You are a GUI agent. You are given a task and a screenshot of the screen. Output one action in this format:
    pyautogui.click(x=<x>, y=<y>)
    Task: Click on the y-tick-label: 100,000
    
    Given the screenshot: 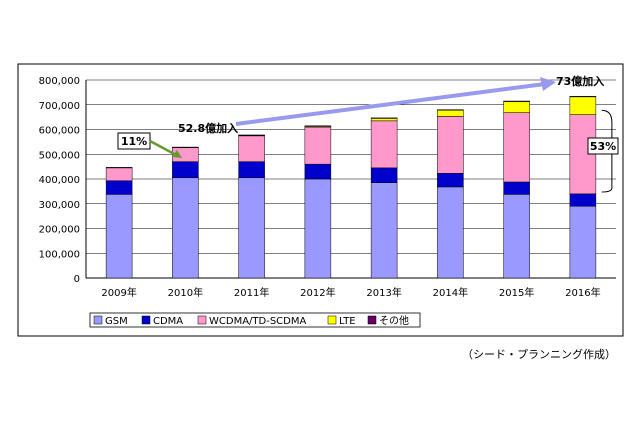 What is the action you would take?
    pyautogui.click(x=59, y=254)
    